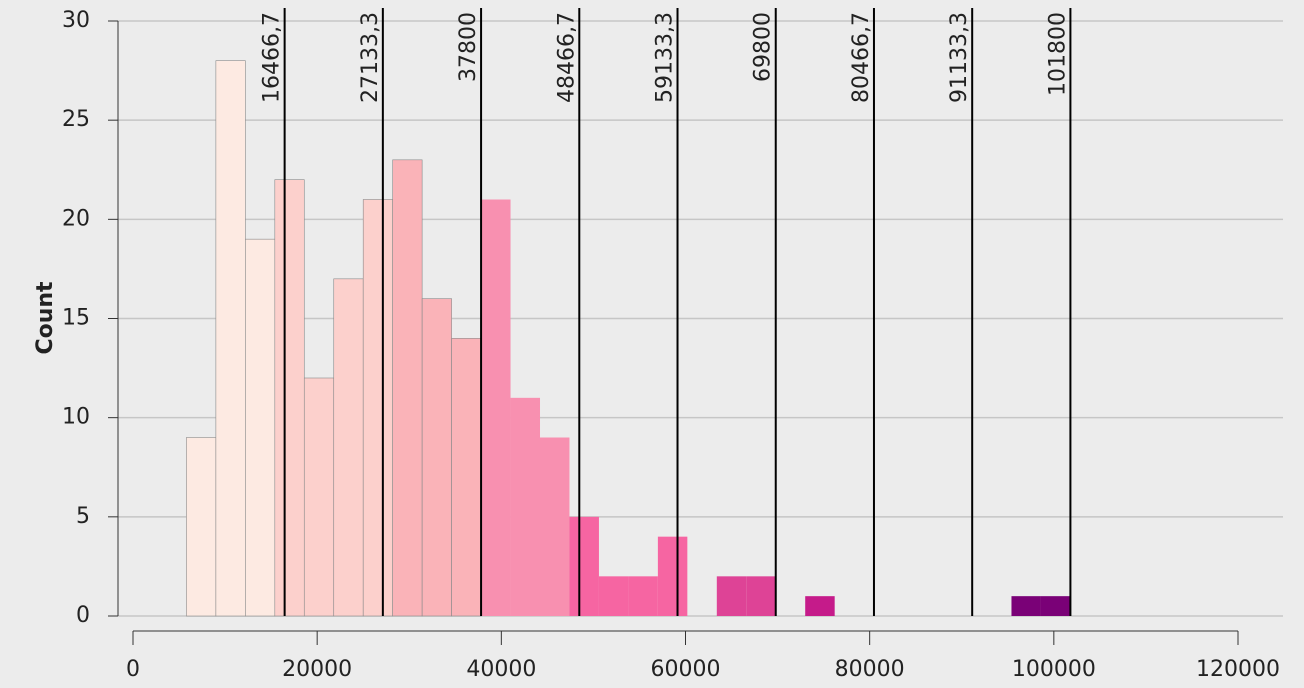  What do you see at coordinates (83, 615) in the screenshot?
I see `y-tick-label: 0` at bounding box center [83, 615].